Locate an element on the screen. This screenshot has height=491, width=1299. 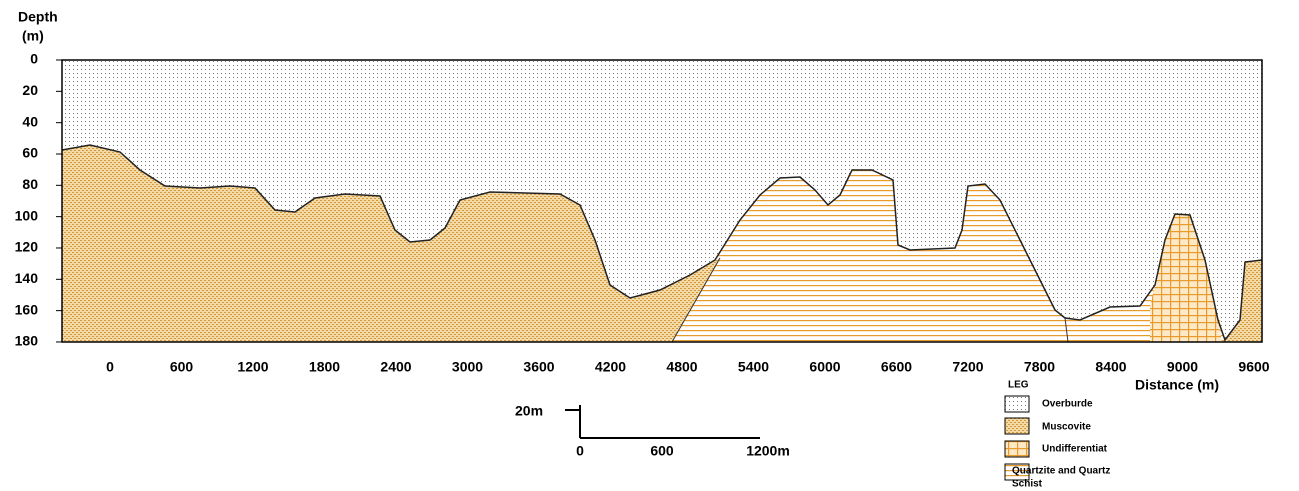
x-tick-label: 1200 is located at coordinates (252, 367).